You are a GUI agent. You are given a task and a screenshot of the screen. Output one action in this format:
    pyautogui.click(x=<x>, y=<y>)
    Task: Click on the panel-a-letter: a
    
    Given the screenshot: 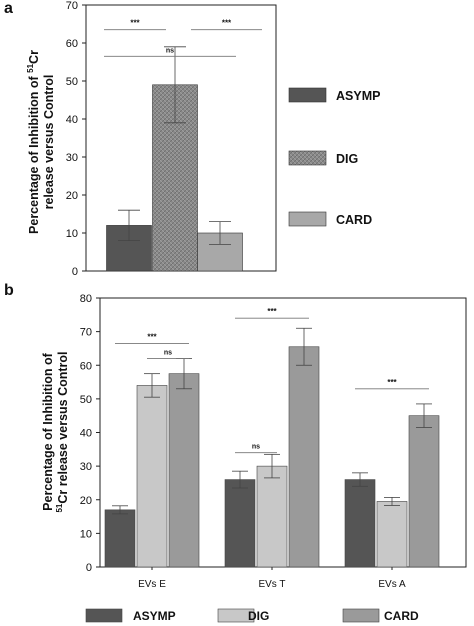 What is the action you would take?
    pyautogui.click(x=8, y=8)
    